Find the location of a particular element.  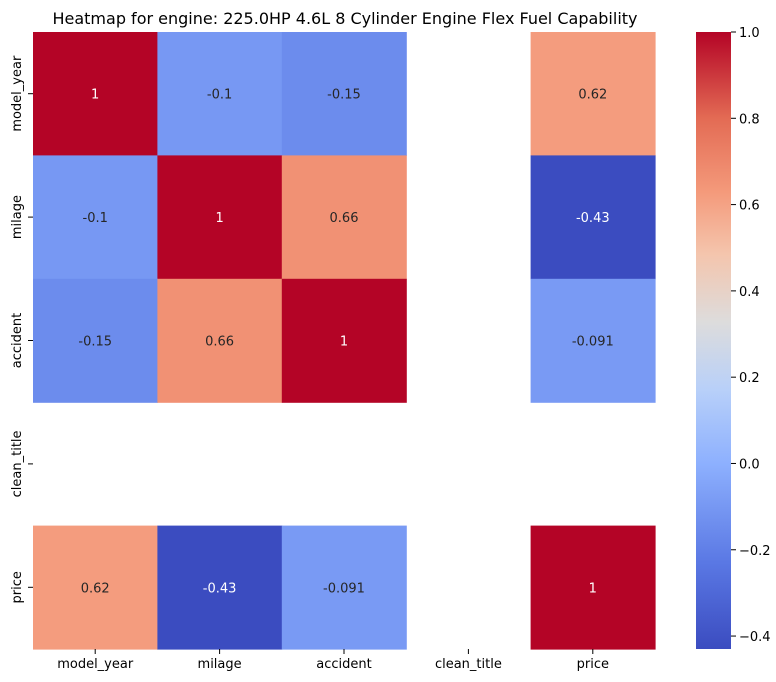

colorbar-ticks: 1.0 0.8 0.6 0.4 0.2 0.0 −0.2 −0.4 is located at coordinates (751, 335).